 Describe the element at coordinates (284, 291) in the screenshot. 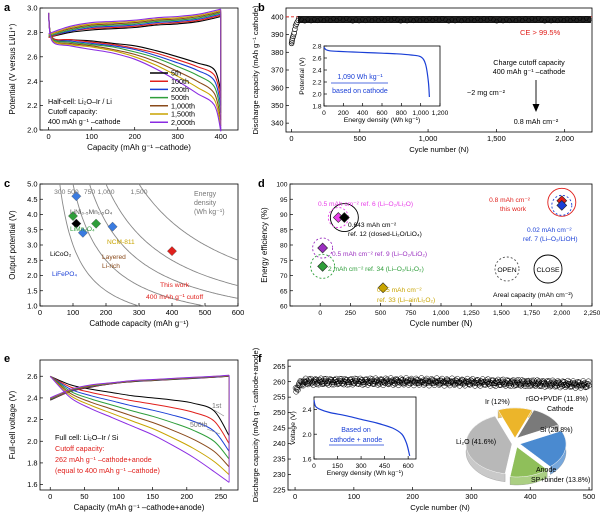

I see `y-tick-label: 65` at that location.